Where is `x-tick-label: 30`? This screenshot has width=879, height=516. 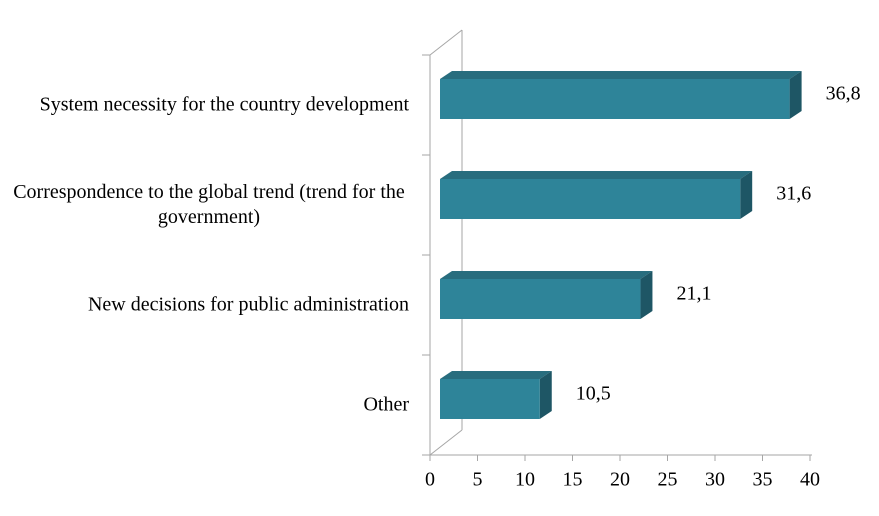 x-tick-label: 30 is located at coordinates (715, 480).